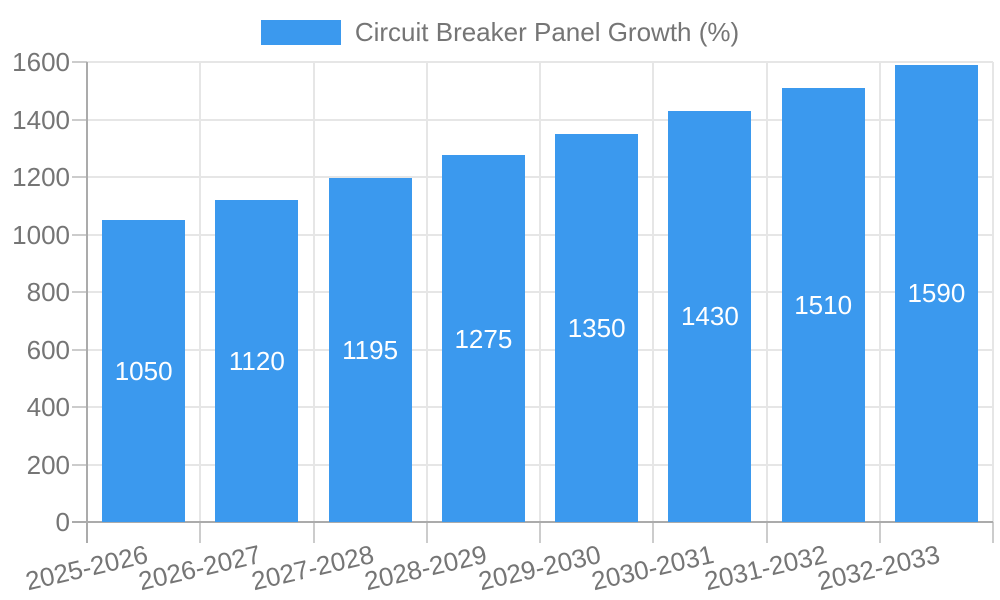  What do you see at coordinates (41, 234) in the screenshot?
I see `y-tick-label: 1000` at bounding box center [41, 234].